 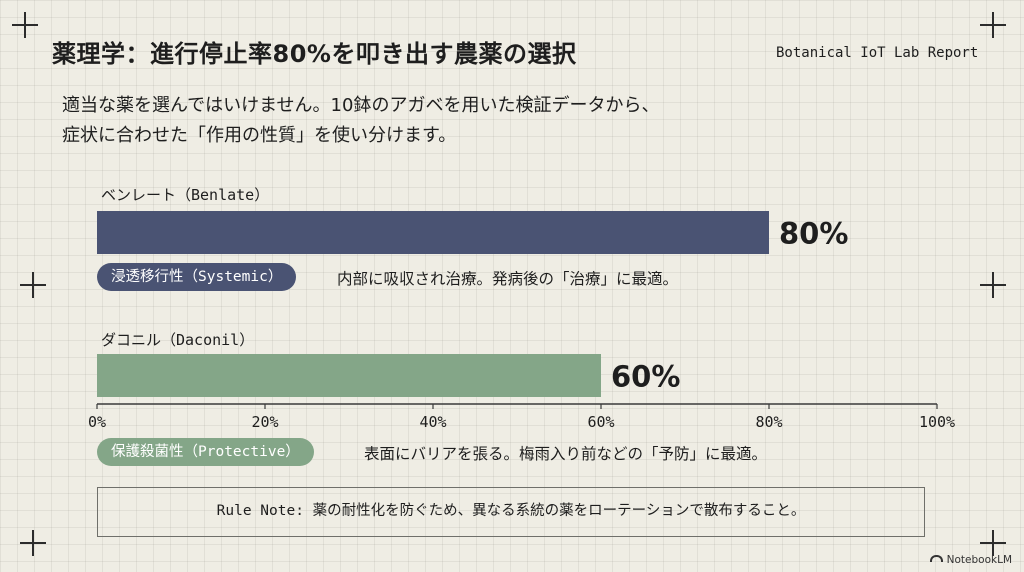 What do you see at coordinates (813, 234) in the screenshot?
I see `bar-value-label-0: 80%` at bounding box center [813, 234].